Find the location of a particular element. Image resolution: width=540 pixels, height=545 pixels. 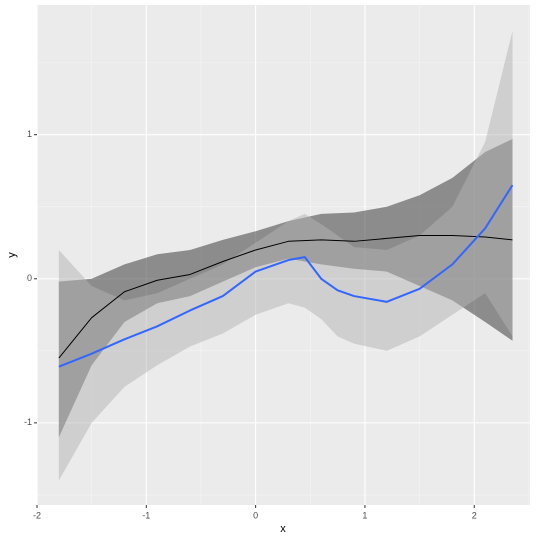

y-tick-label: -1 is located at coordinates (28, 422).